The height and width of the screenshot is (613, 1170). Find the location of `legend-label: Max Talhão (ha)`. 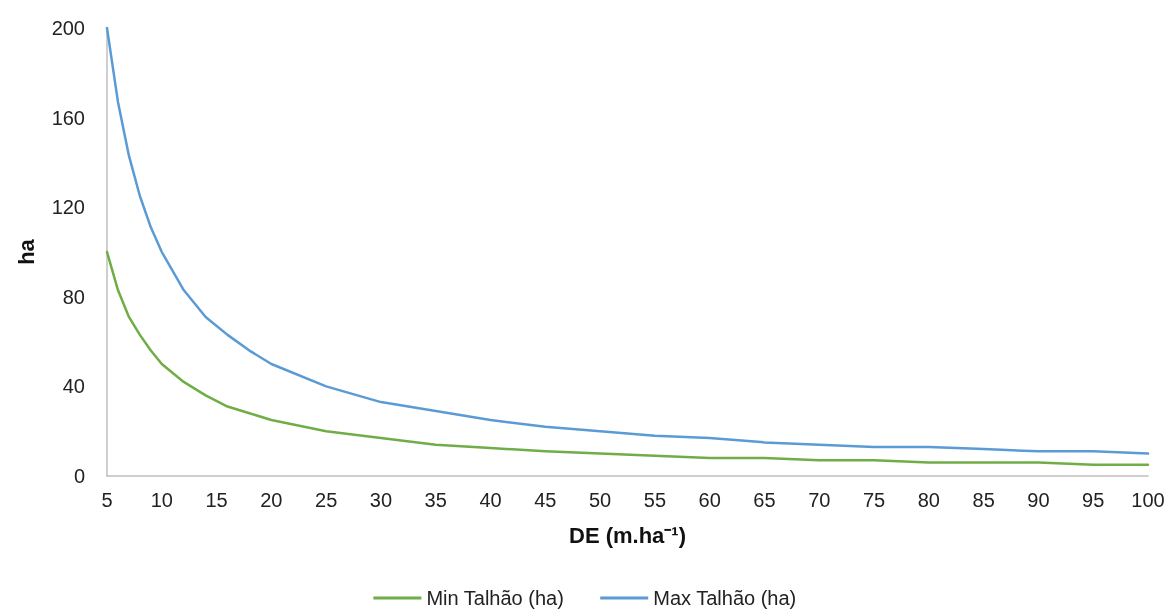

legend-label: Max Talhão (ha) is located at coordinates (725, 598).